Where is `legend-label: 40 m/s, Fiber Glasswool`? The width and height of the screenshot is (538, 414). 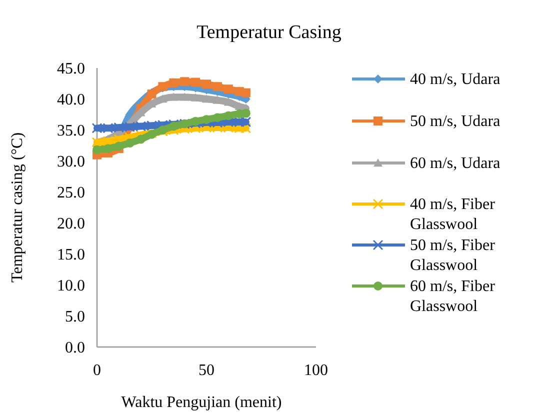 legend-label: 40 m/s, Fiber Glasswool is located at coordinates (453, 214).